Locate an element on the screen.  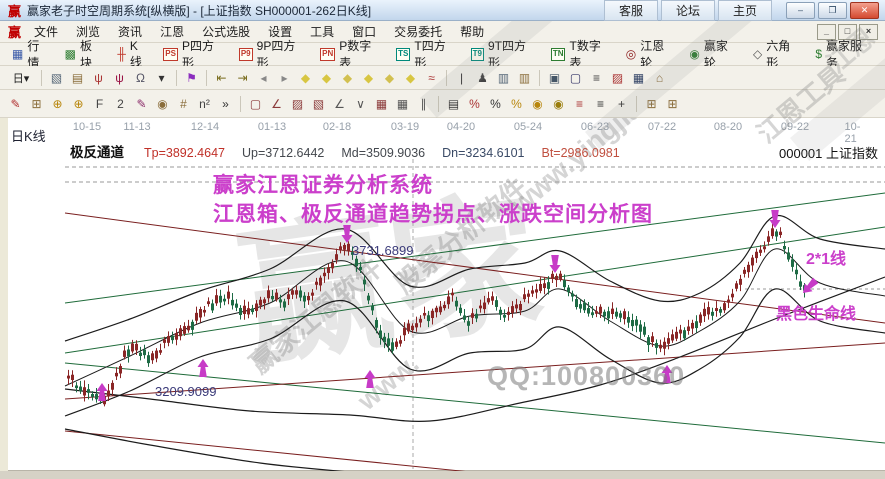
close-button: ✕ is located at coordinates (864, 10).